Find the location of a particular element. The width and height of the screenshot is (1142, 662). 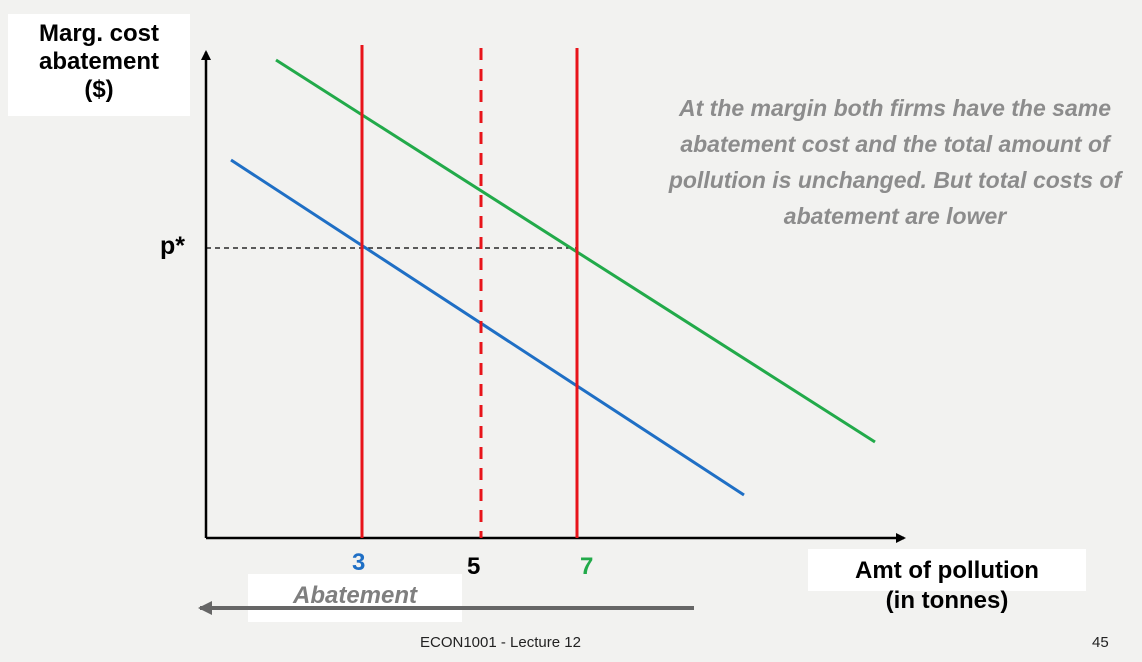

tick-label-5: 5 is located at coordinates (474, 566).